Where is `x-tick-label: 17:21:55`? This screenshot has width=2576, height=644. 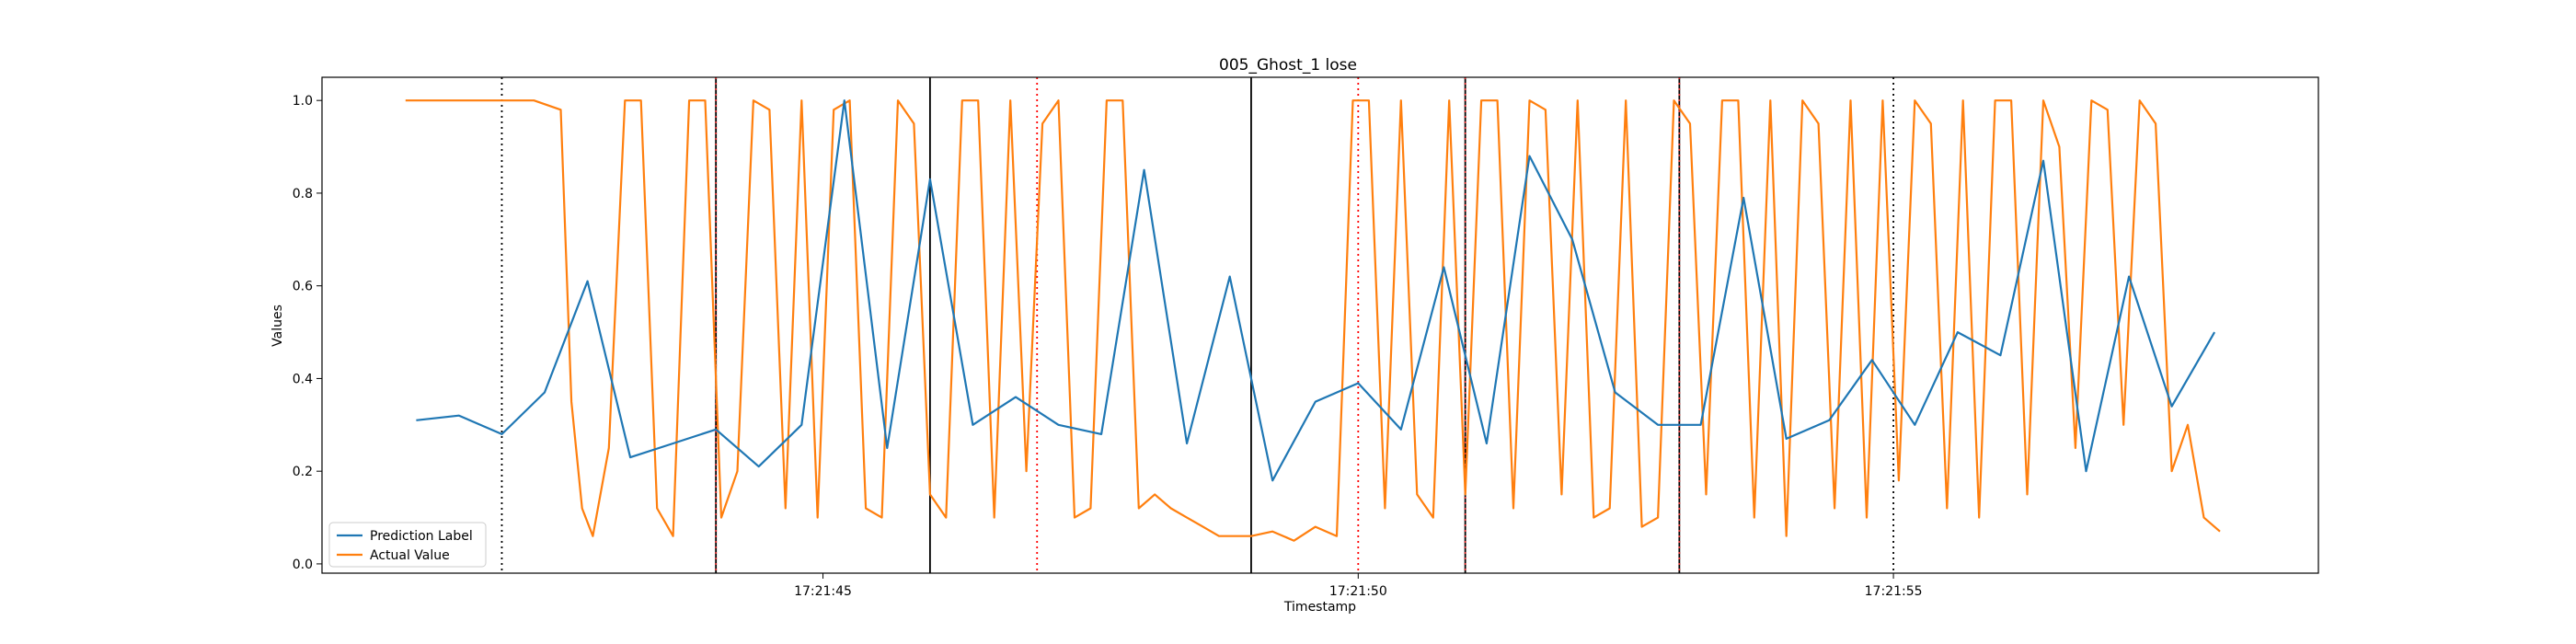 x-tick-label: 17:21:55 is located at coordinates (1894, 591).